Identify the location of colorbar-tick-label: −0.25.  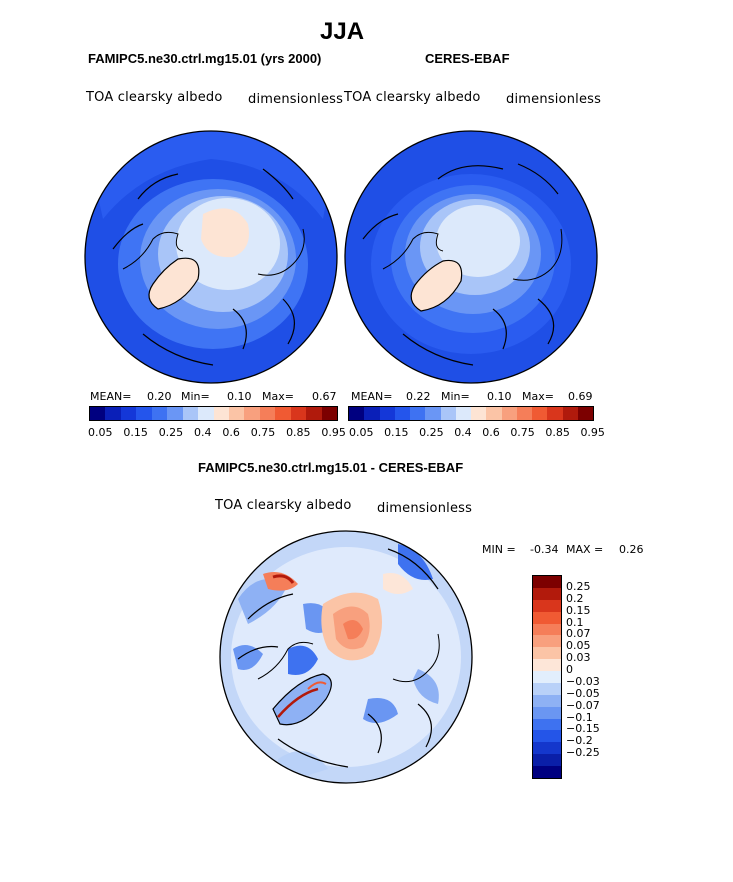
(583, 753).